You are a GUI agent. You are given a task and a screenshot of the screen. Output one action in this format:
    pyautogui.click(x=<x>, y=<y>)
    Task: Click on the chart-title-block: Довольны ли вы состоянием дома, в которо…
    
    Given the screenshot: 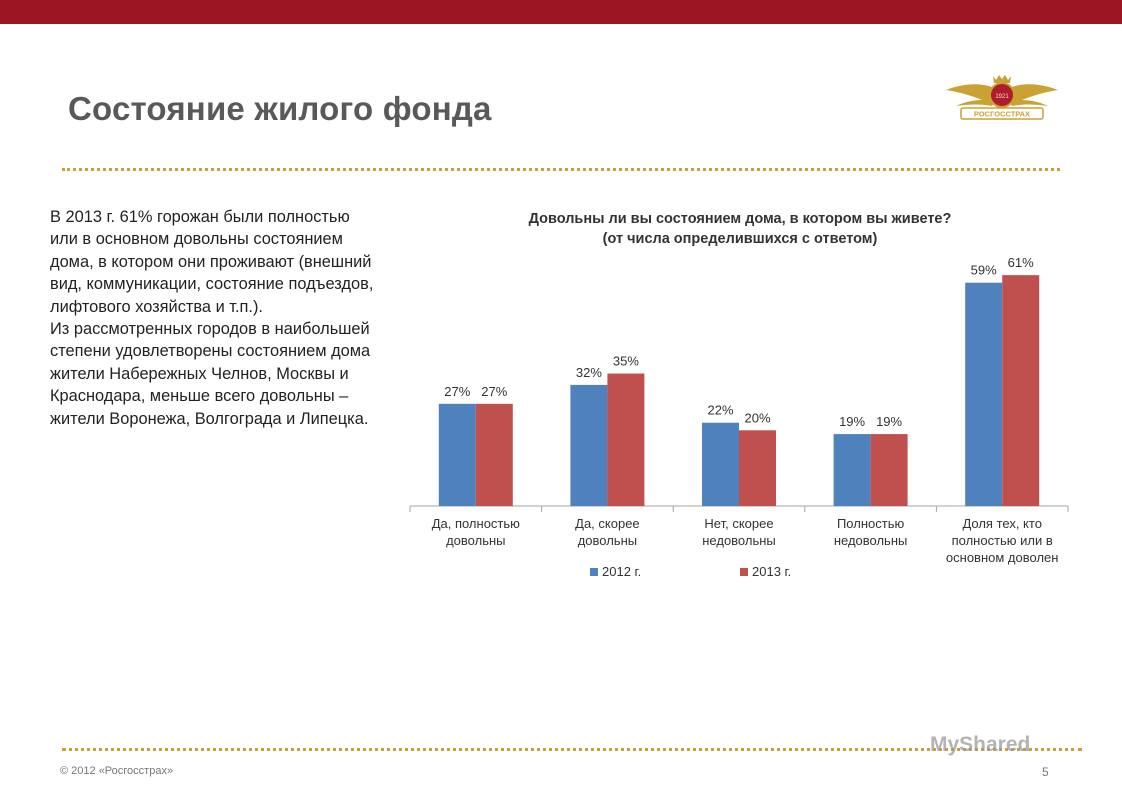 What is the action you would take?
    pyautogui.click(x=740, y=229)
    